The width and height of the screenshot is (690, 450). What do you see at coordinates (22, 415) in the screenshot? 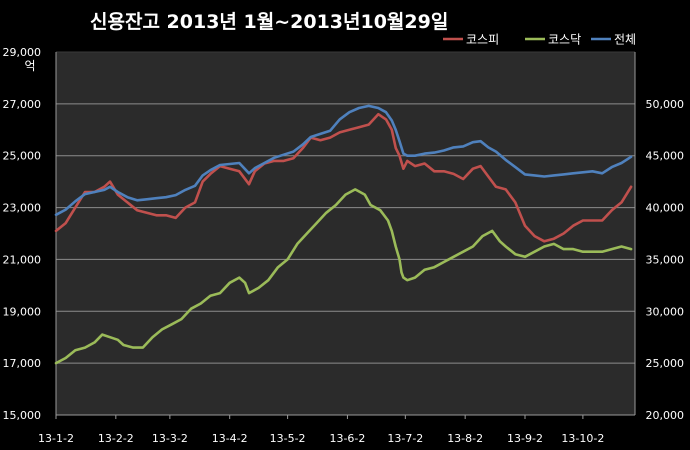
I see `y-axis-left-tick-label: 15,000` at bounding box center [22, 415].